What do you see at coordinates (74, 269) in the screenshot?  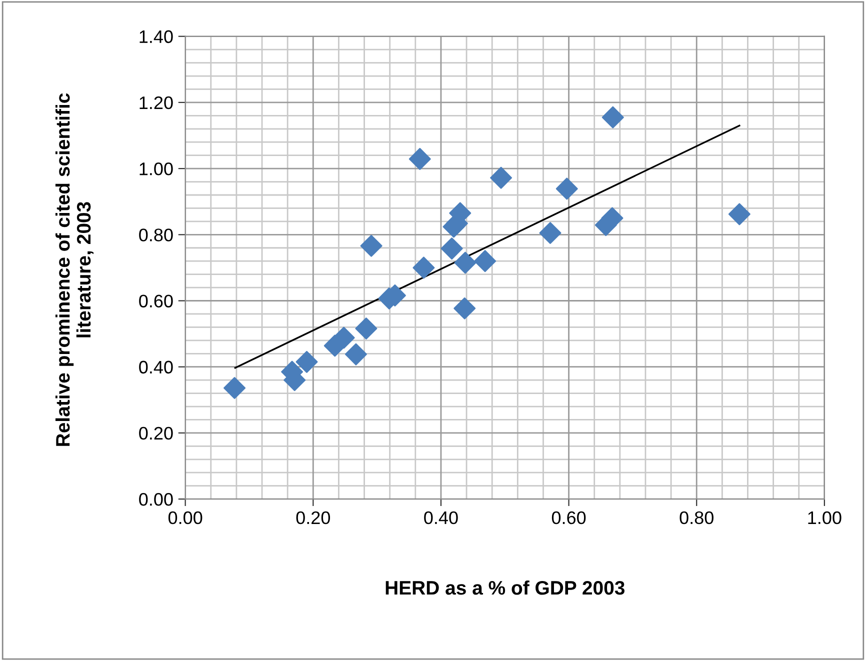 I see `y-axis-title: Relative prominence of cited scientific literature, 2003` at bounding box center [74, 269].